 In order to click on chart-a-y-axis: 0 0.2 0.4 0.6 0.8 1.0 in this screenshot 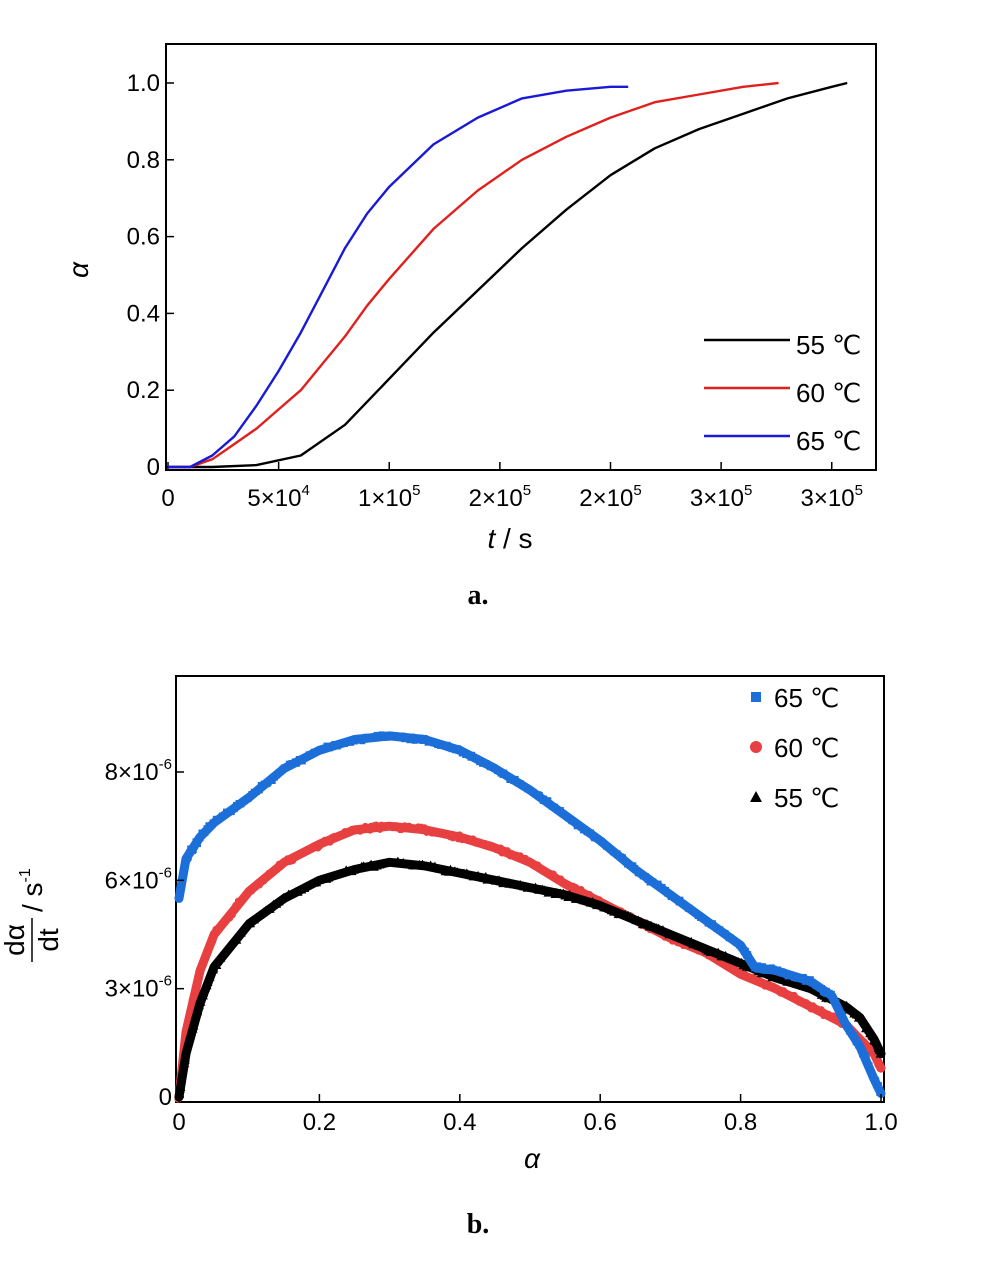, I will do `click(150, 275)`.